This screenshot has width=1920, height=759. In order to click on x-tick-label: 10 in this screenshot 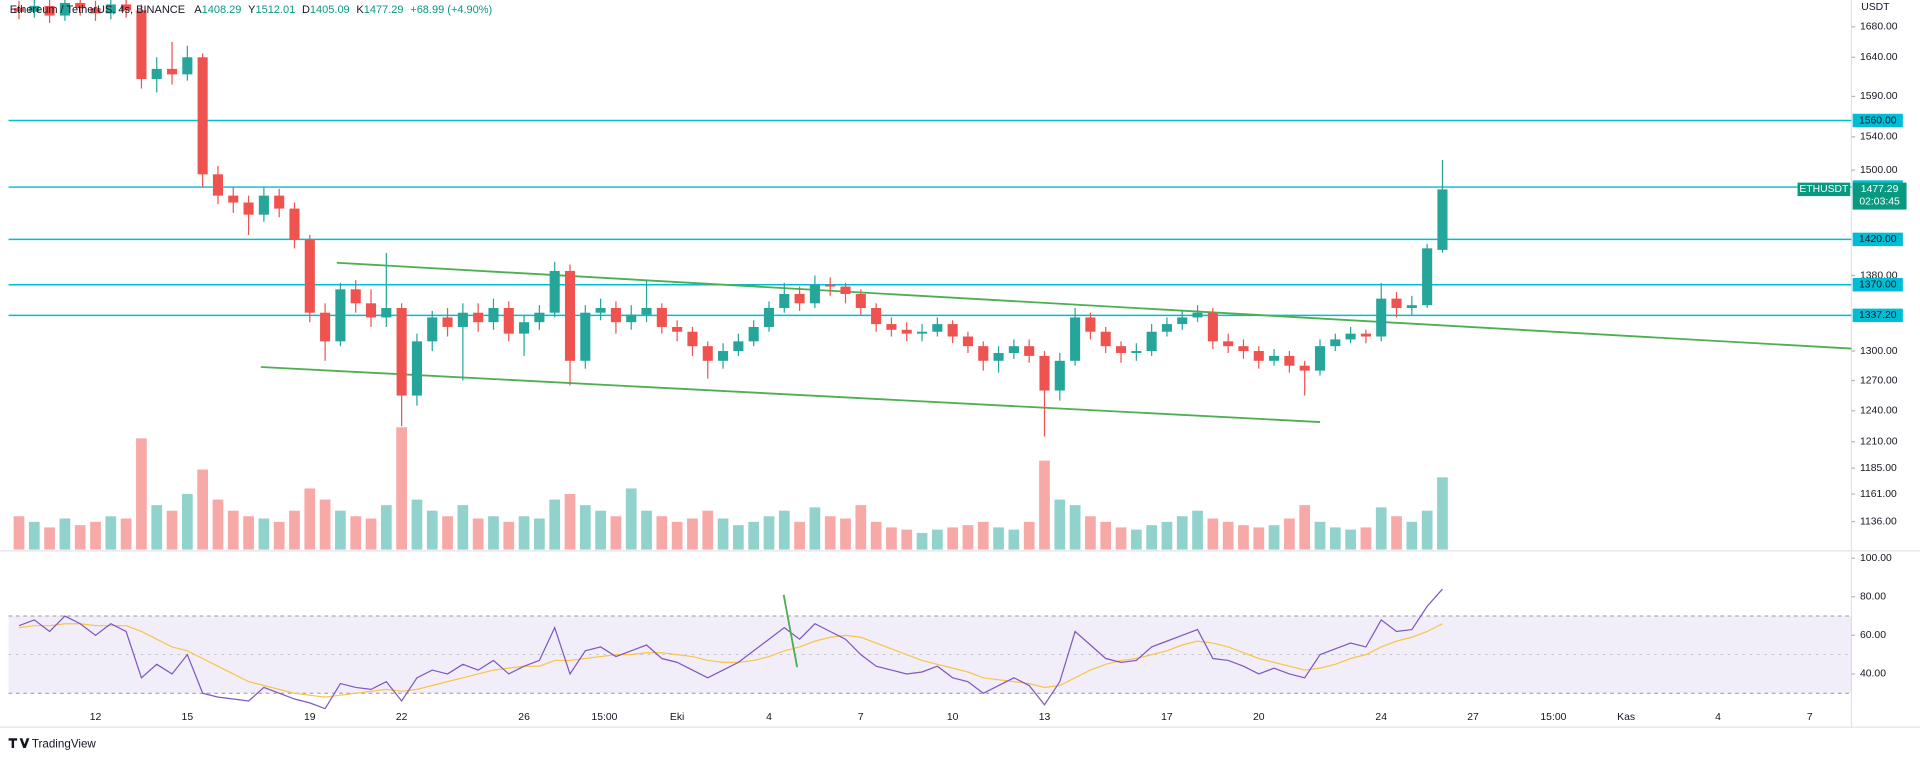, I will do `click(953, 717)`.